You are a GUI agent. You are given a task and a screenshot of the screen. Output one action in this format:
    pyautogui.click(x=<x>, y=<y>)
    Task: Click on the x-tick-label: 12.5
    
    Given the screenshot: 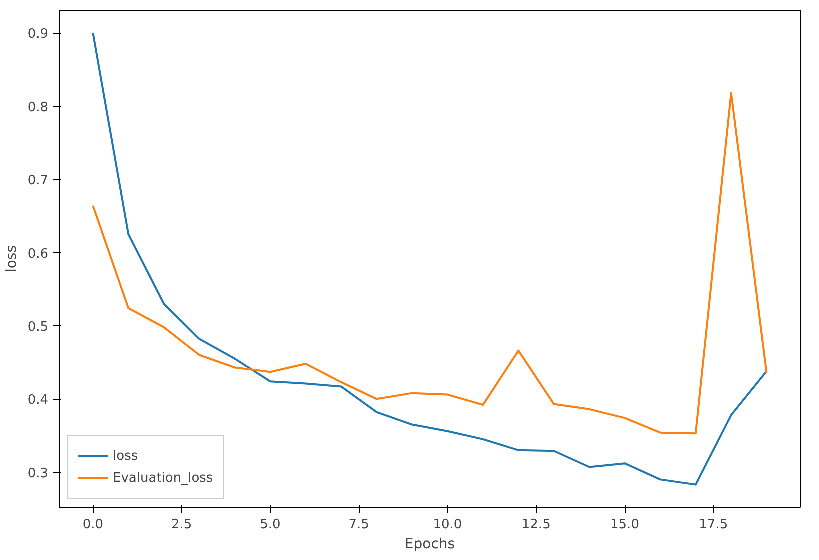 What is the action you would take?
    pyautogui.click(x=536, y=525)
    